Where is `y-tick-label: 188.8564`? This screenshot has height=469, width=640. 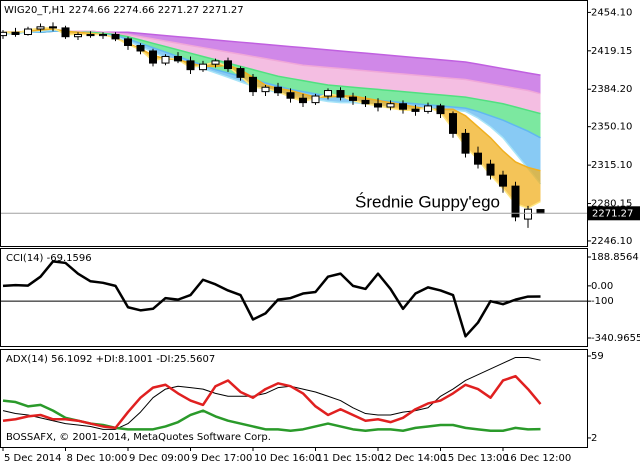
y-tick-label: 188.8564 is located at coordinates (615, 257).